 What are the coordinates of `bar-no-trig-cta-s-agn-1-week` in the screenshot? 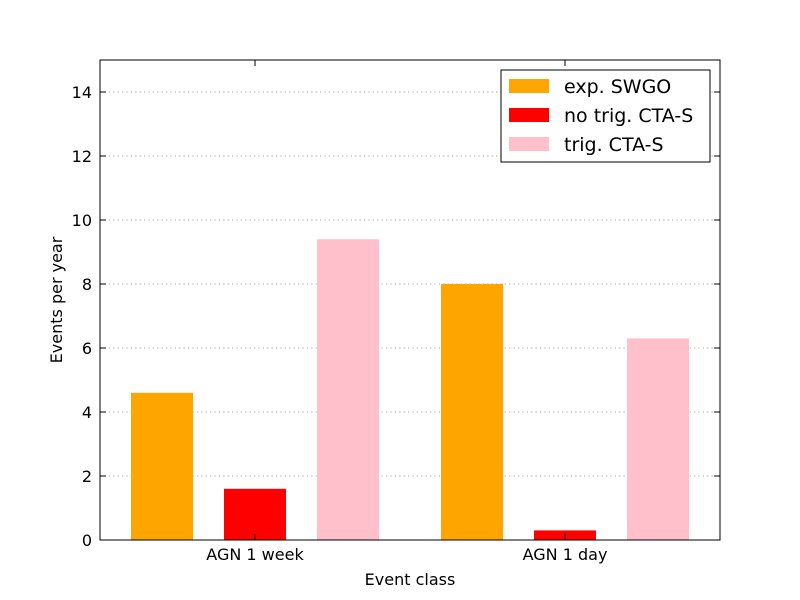 It's located at (255, 514).